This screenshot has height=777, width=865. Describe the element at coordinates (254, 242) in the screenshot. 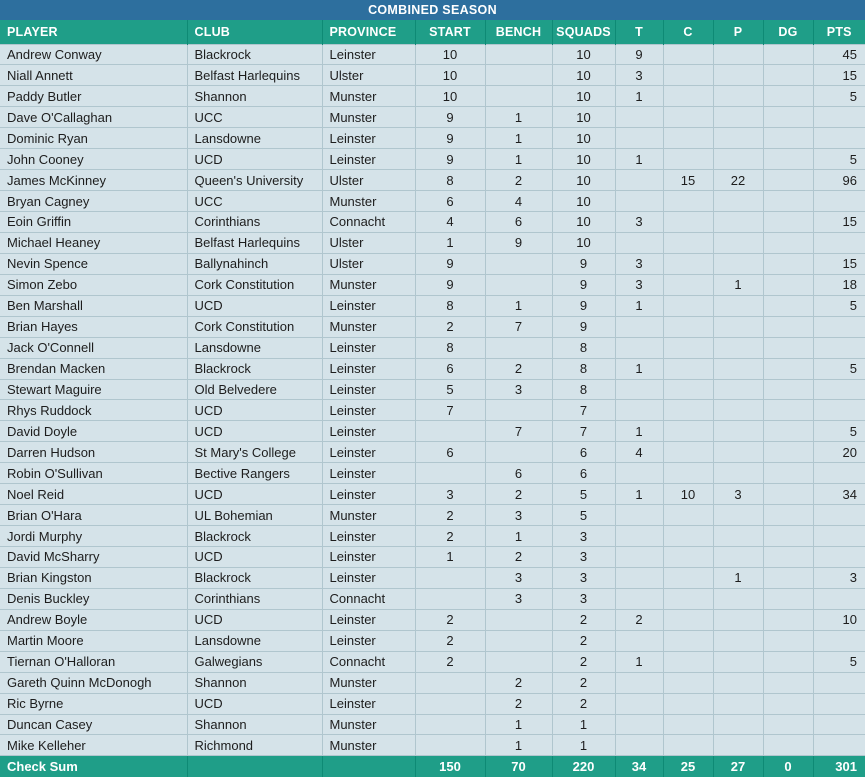

I see `cell: Belfast Harlequins` at that location.